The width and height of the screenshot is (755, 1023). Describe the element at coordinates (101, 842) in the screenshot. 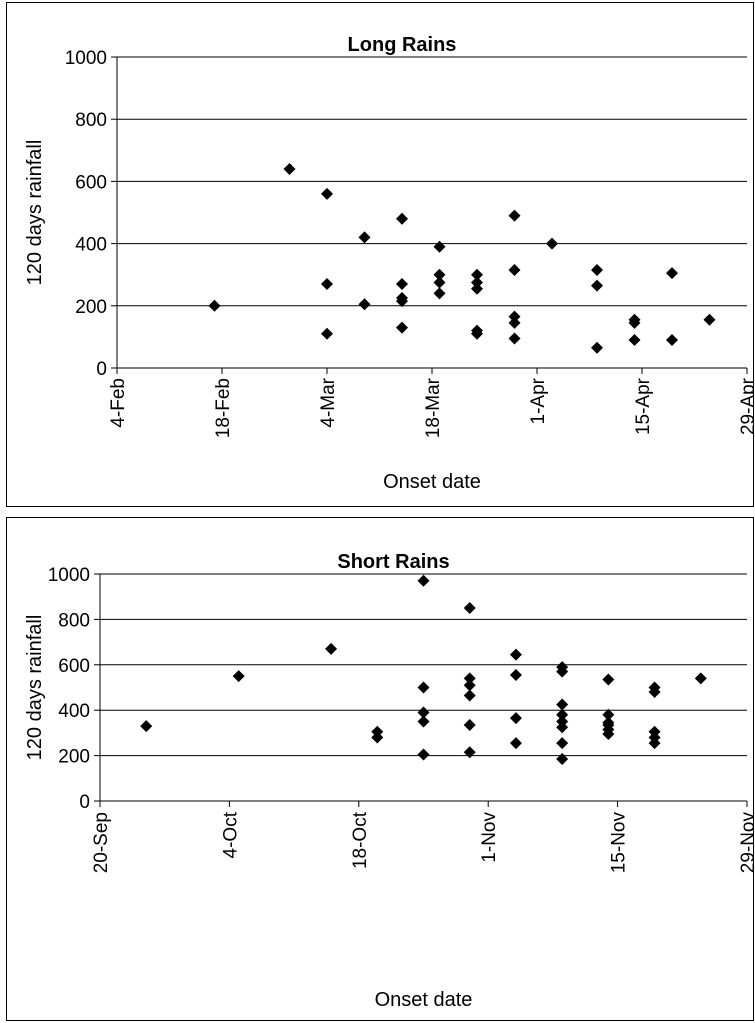

I see `x-tick-label: 20-Sep` at that location.